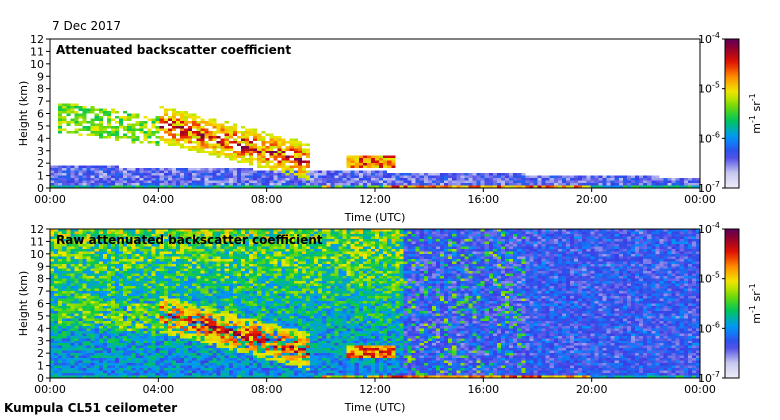  I want to click on date-label: 7 Dec 2017, so click(87, 26).